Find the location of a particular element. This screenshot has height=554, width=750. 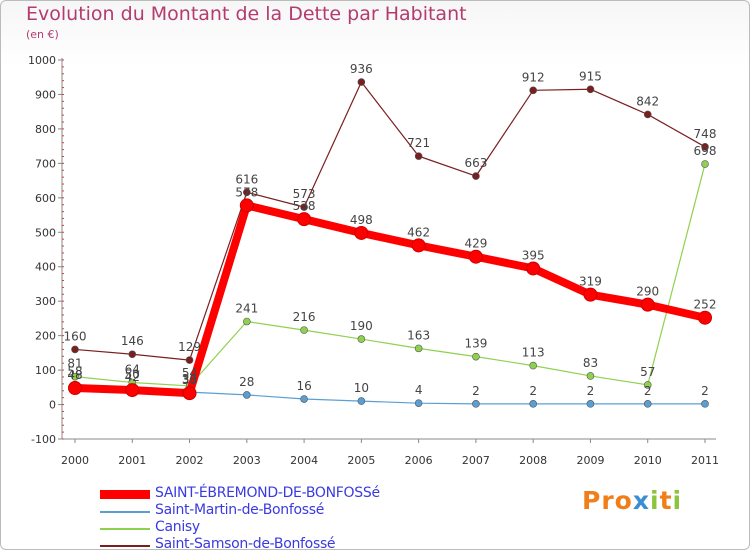

x-tick-label: 2009 is located at coordinates (590, 460).